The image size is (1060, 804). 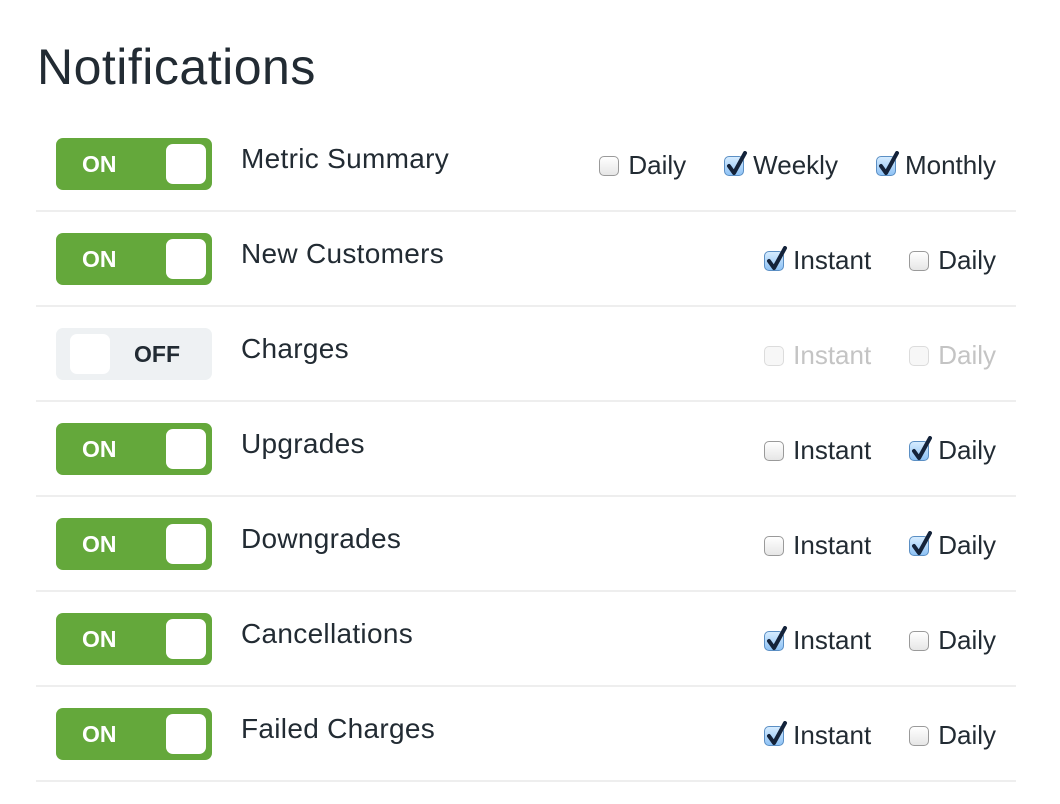 What do you see at coordinates (134, 164) in the screenshot?
I see `toggle-metric-summary: ON` at bounding box center [134, 164].